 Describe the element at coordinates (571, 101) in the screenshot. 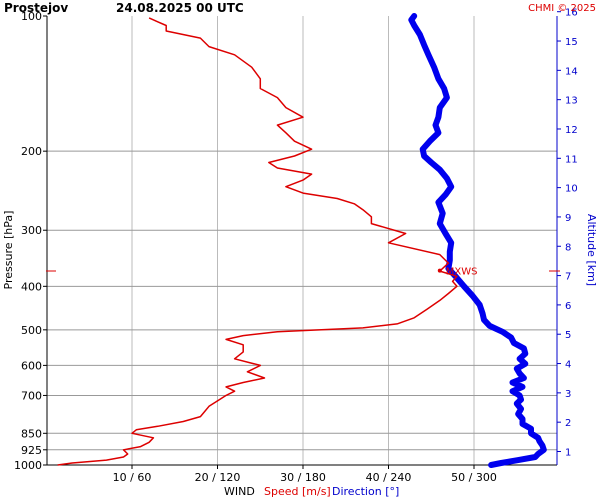

I see `altitude-tick-label: 13` at that location.